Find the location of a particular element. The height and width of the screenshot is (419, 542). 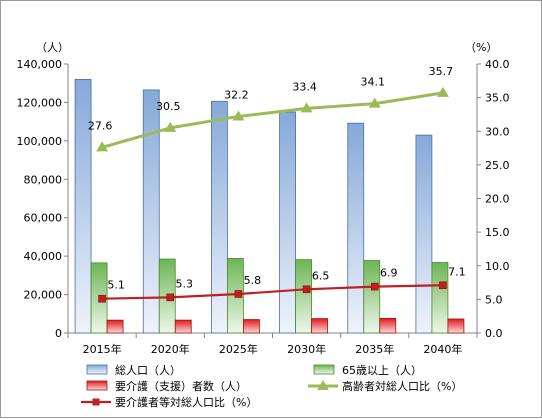

right-axis-unit: （%） is located at coordinates (481, 47).